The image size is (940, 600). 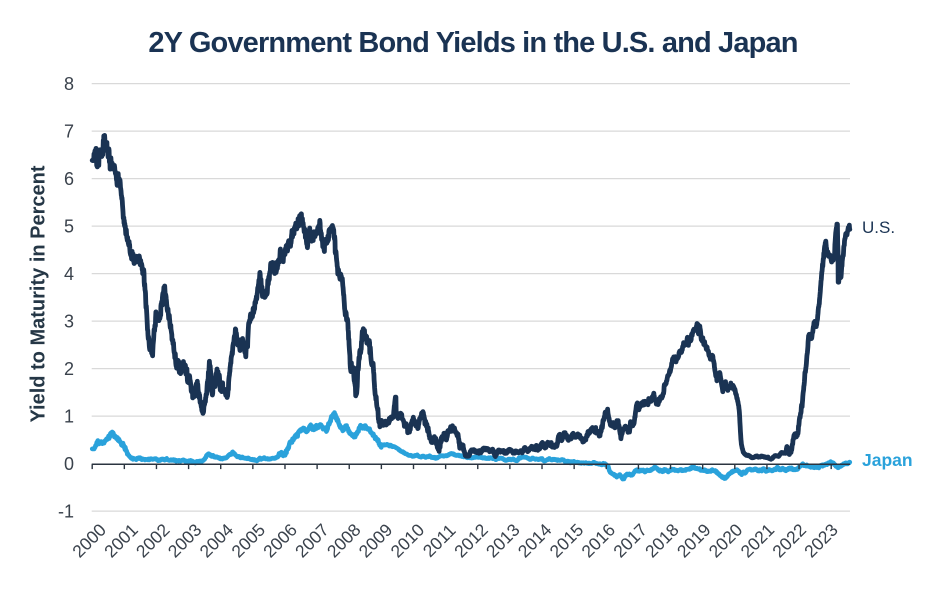 What do you see at coordinates (887, 460) in the screenshot?
I see `svg-text: Japan` at bounding box center [887, 460].